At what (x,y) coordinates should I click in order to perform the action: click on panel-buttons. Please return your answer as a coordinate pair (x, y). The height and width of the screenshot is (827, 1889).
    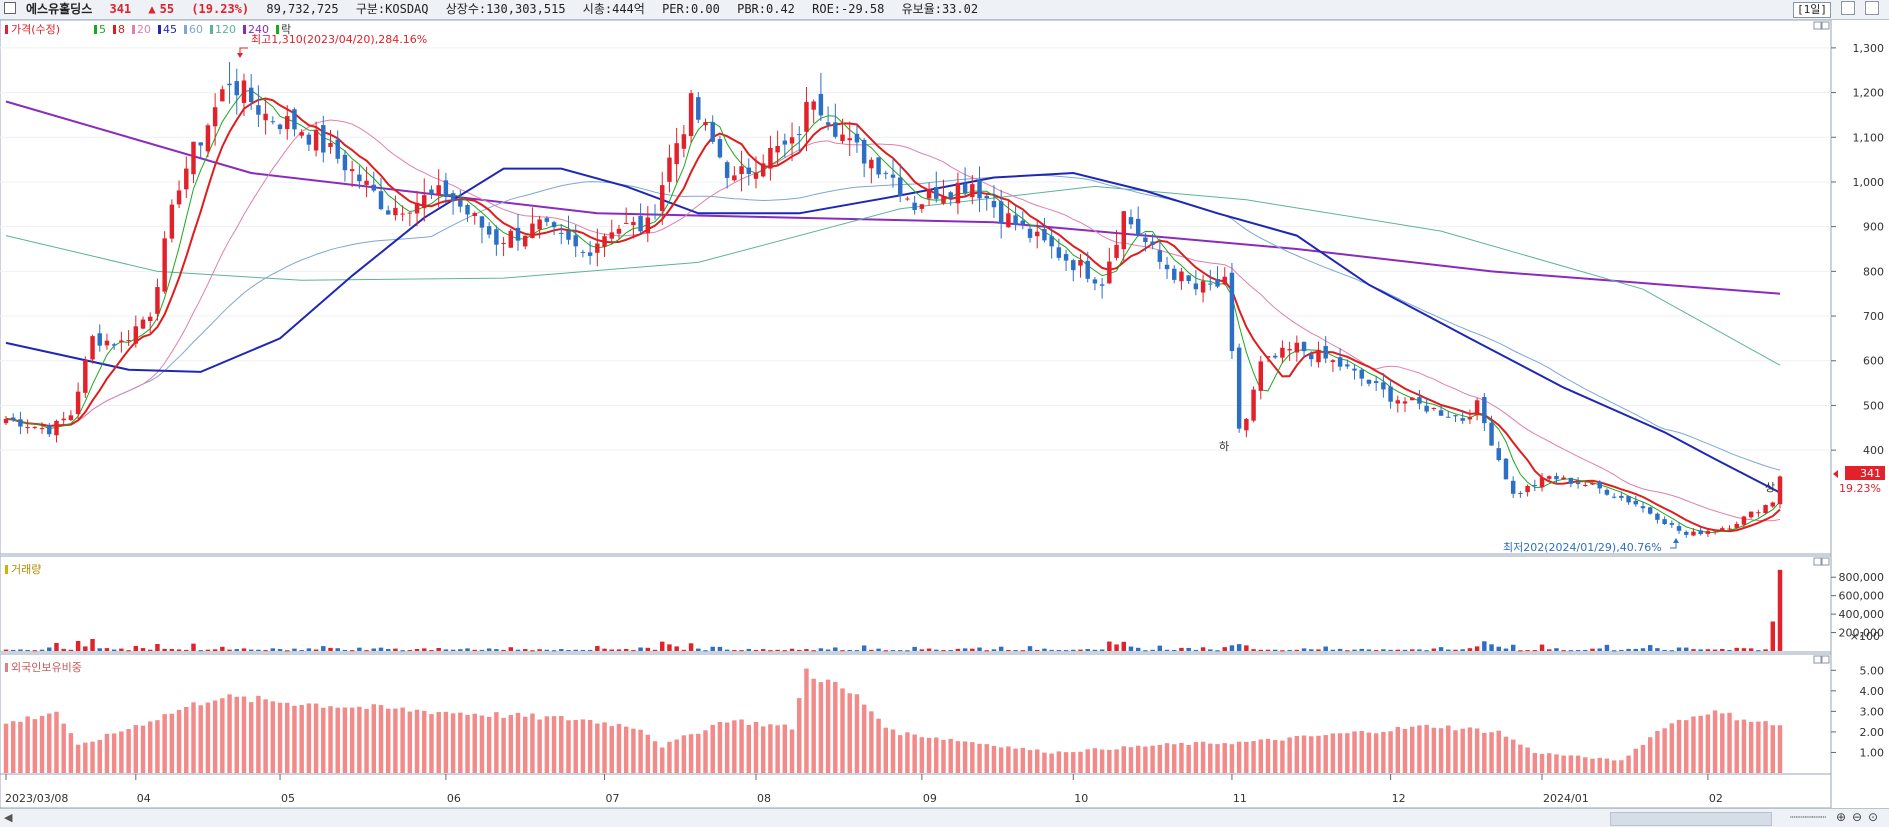
    Looking at the image, I should click on (1821, 342).